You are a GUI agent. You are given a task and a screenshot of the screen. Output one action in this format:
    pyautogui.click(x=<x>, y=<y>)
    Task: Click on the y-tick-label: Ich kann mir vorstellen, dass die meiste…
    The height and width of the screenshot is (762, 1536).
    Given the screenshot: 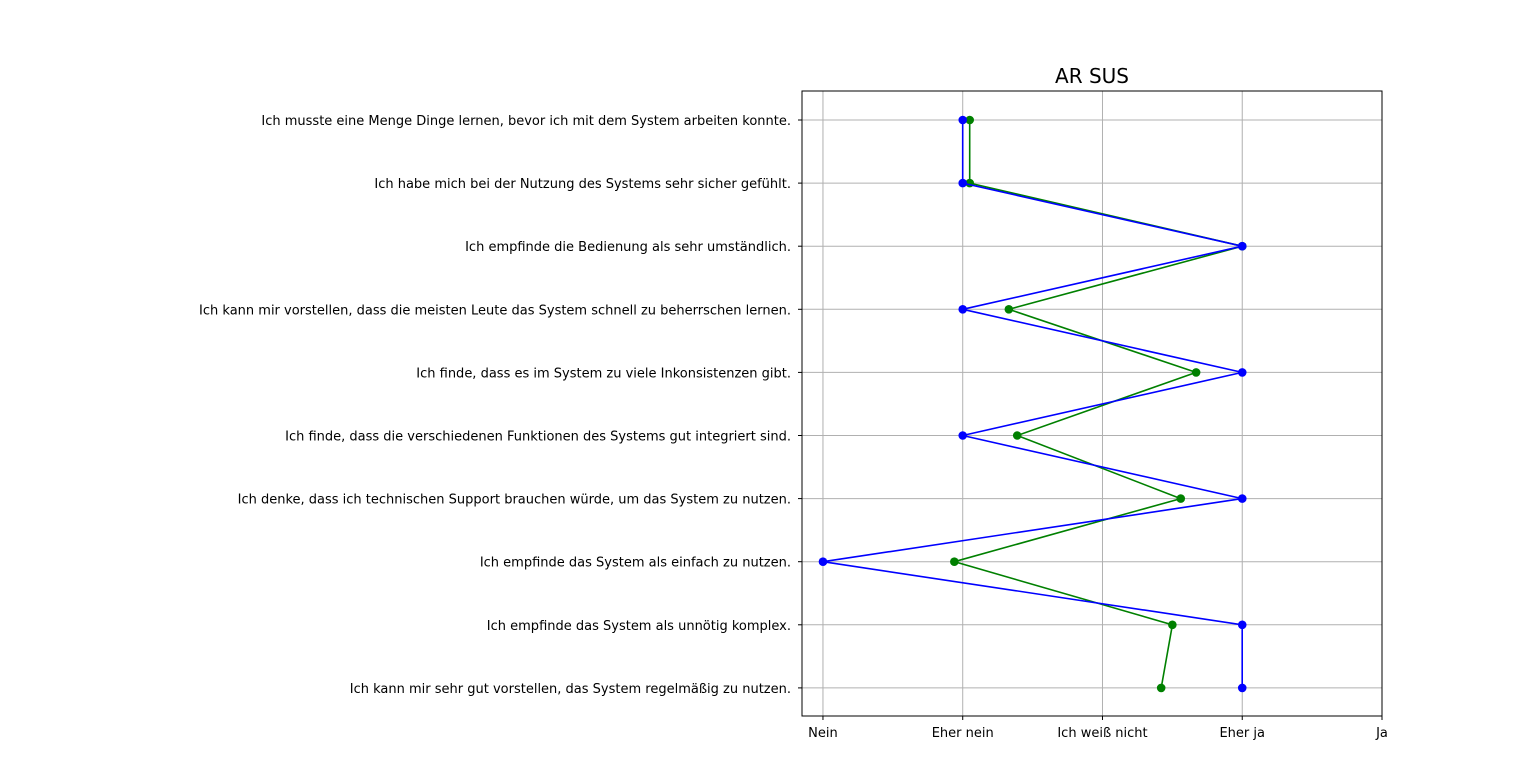 What is the action you would take?
    pyautogui.click(x=495, y=310)
    